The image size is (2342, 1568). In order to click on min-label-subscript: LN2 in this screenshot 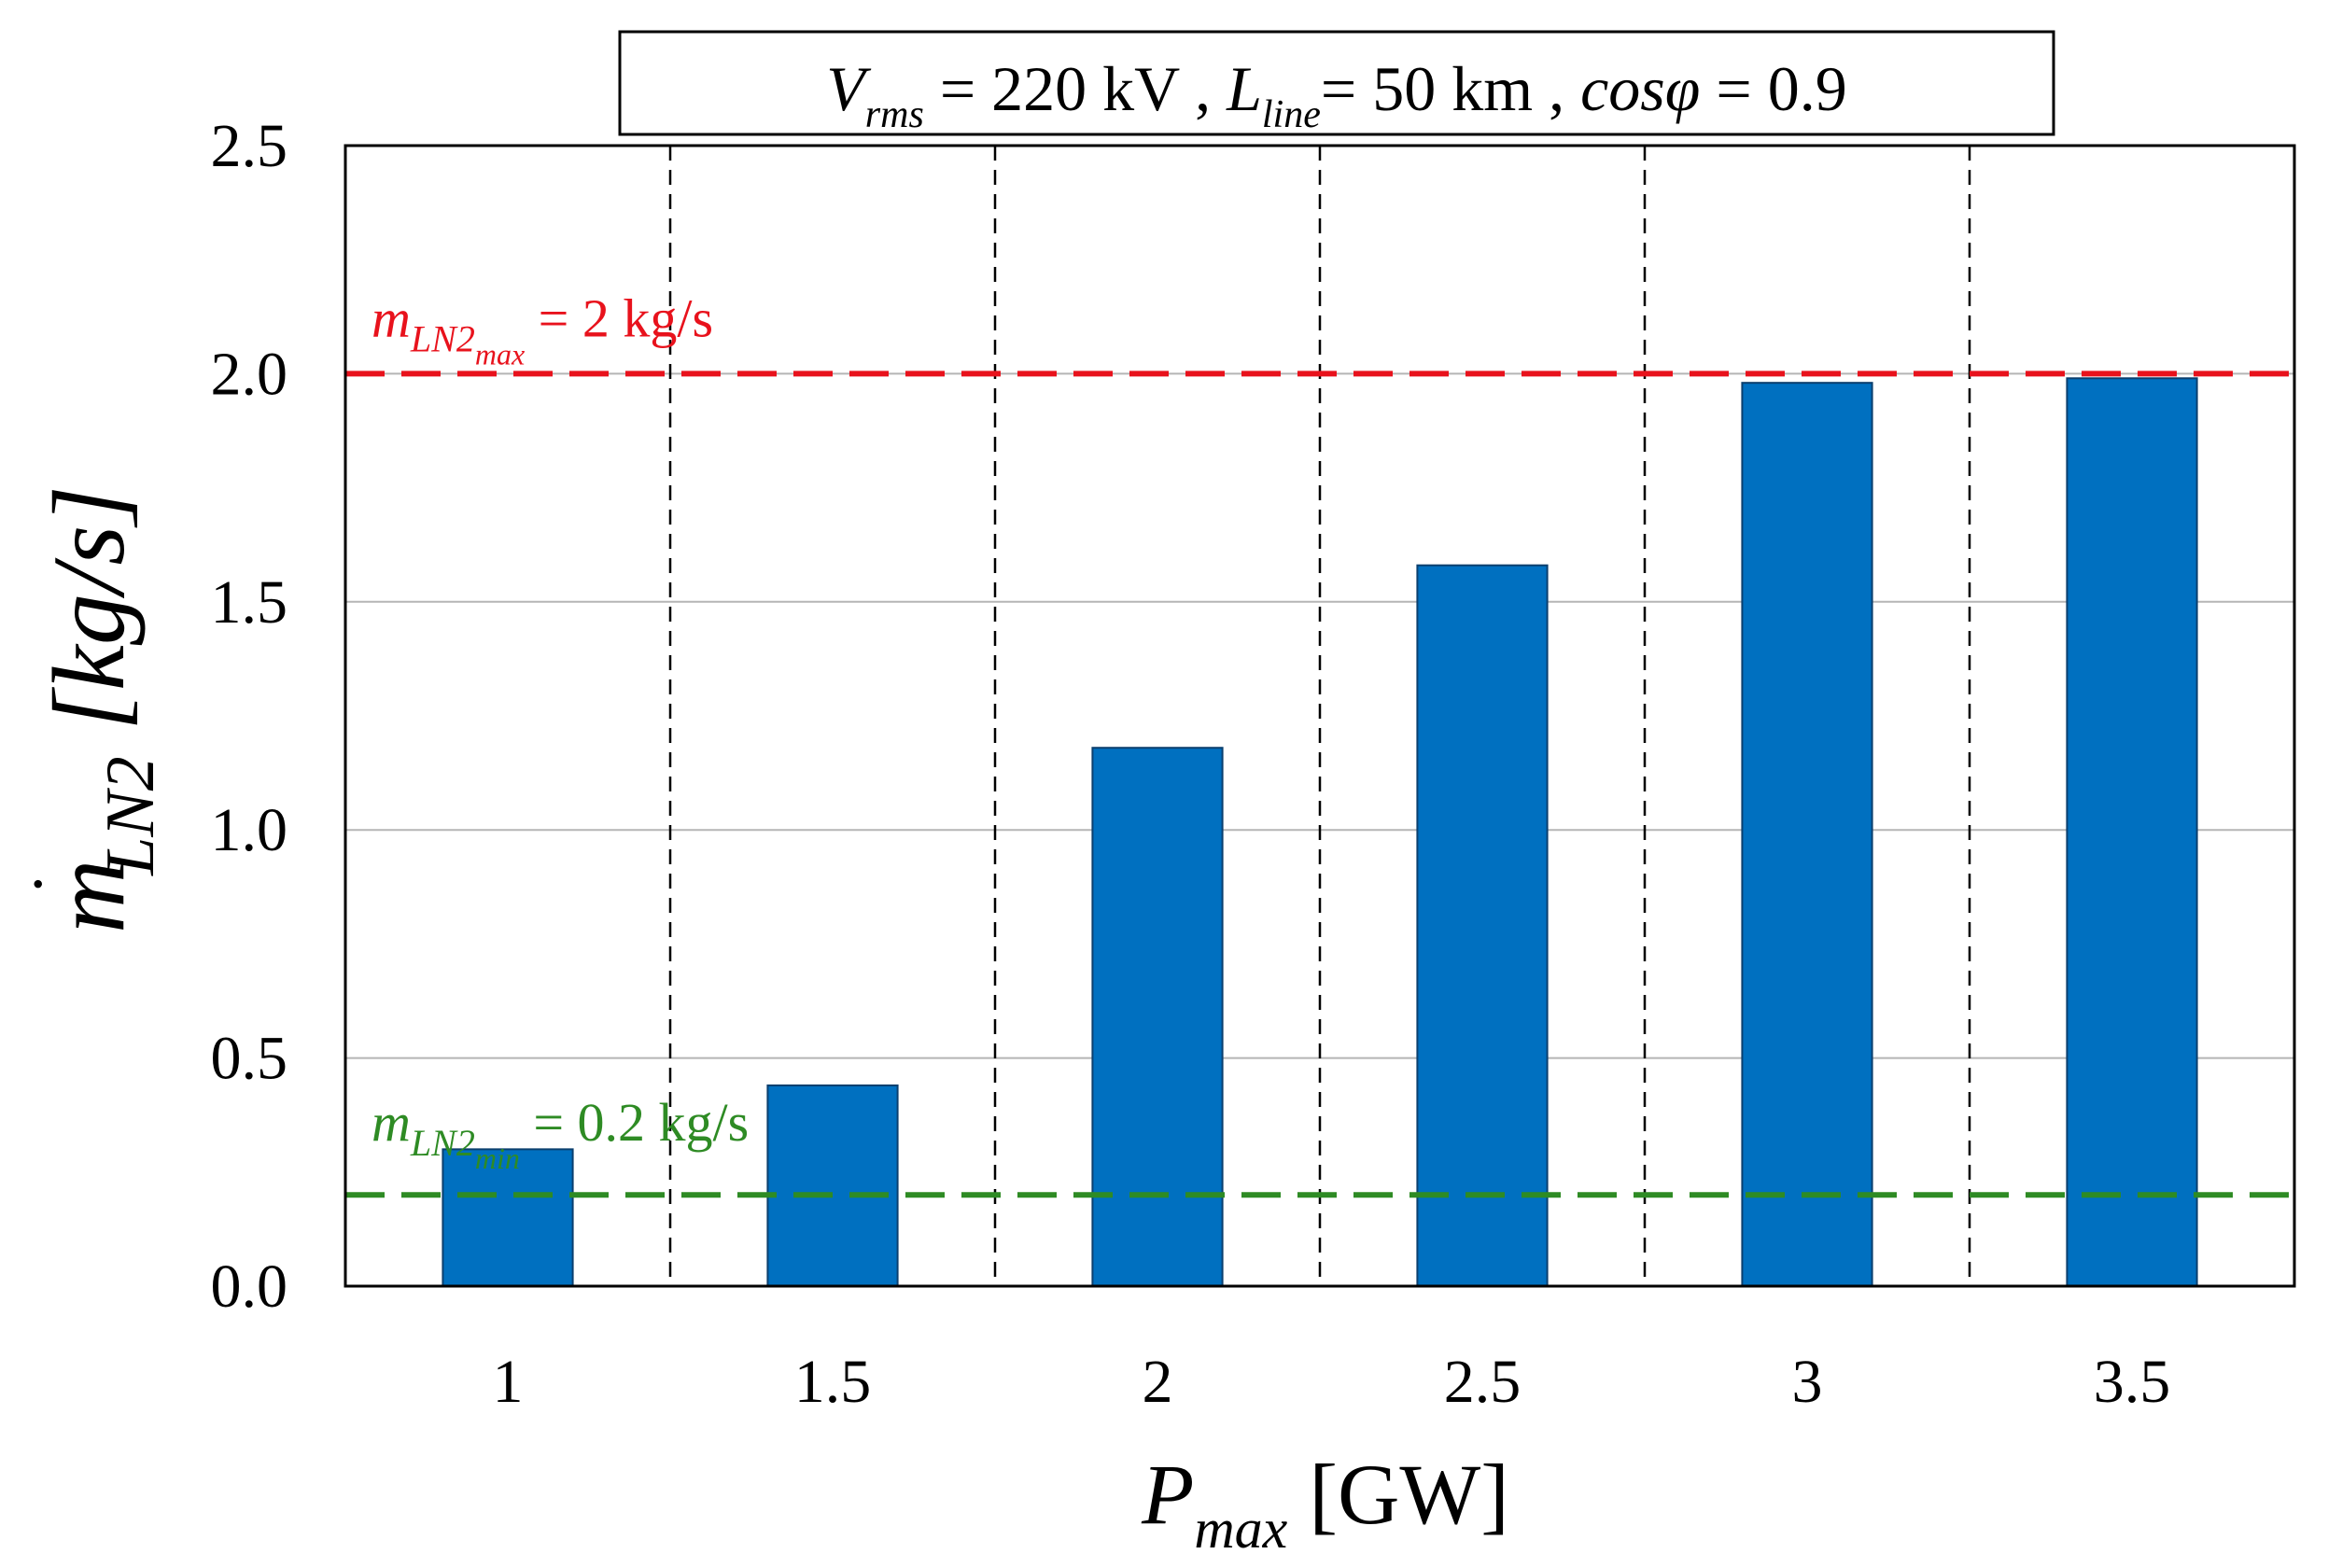, I will do `click(442, 1143)`.